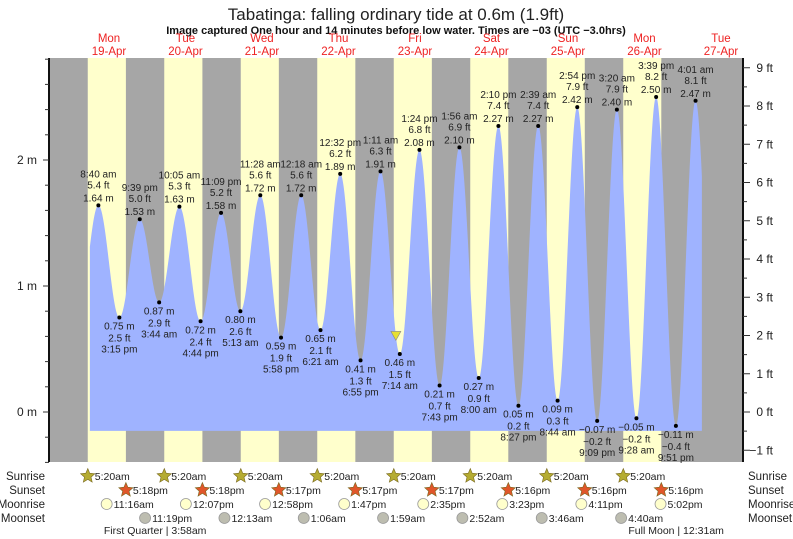  I want to click on moonset-time: 2:52am, so click(486, 519).